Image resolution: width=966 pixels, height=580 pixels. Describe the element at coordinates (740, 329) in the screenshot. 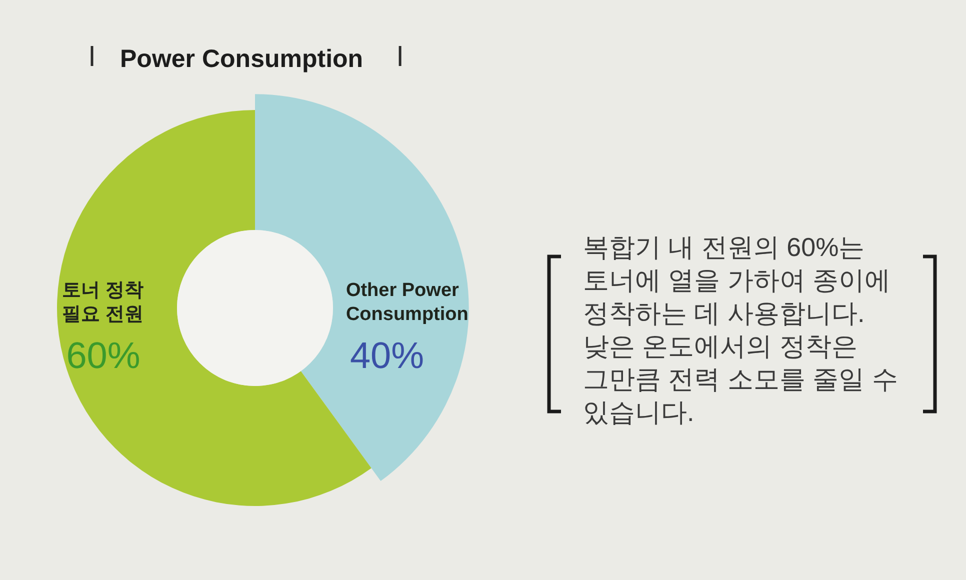

I see `text: 복합기 내 전원의 60%는 토너에 열을 가하여 종이에 정착하는 데 사용합니다. 낮은 온도에서의 정착은 그만큼 전력 소모를 줄일 수 있습니다.` at that location.